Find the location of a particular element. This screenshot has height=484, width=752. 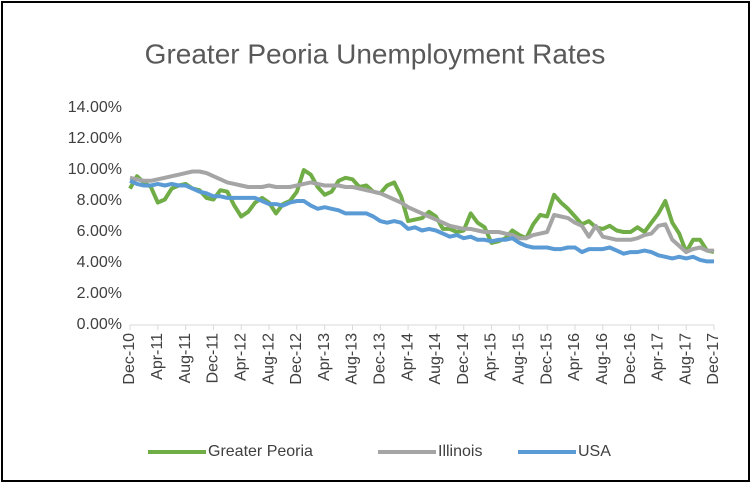

x-tick-label: Apr-13 is located at coordinates (324, 357).